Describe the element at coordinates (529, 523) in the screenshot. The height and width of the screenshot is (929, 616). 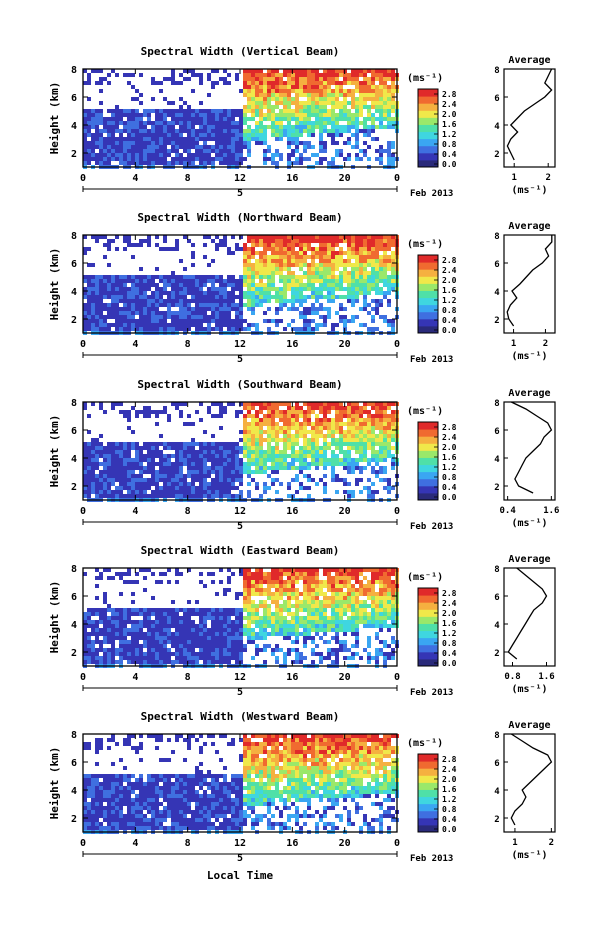
I see `profile-unit: (ms⁻¹)` at that location.